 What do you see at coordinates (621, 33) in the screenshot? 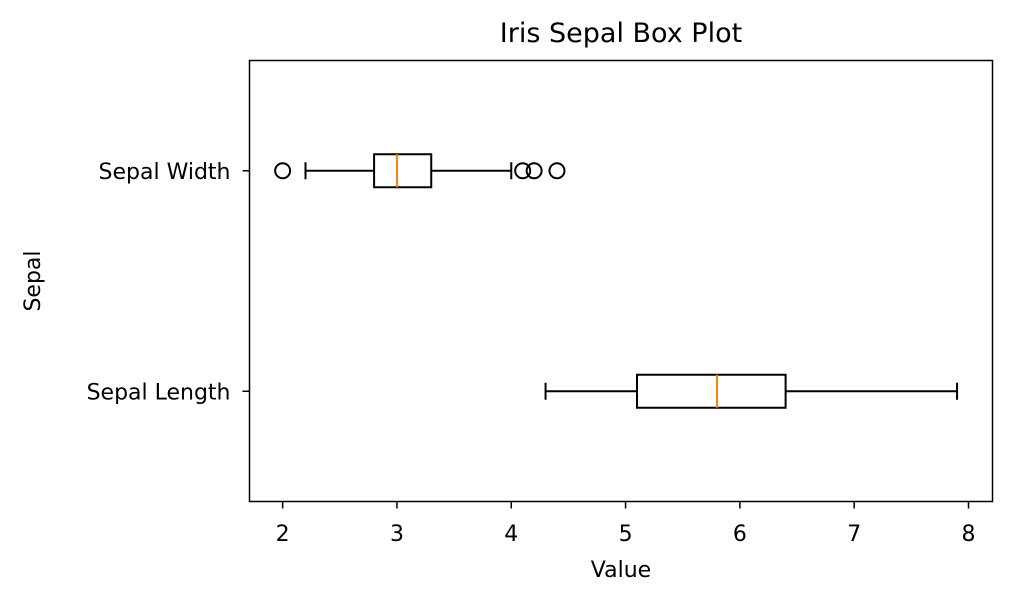
I see `chart-title: Iris Sepal Box Plot` at bounding box center [621, 33].